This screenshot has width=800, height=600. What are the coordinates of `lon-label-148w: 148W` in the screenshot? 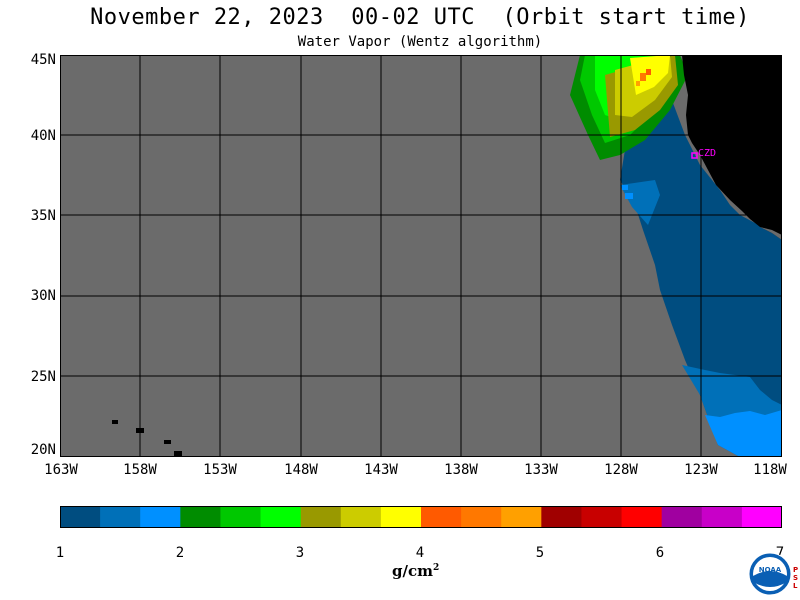 It's located at (301, 470).